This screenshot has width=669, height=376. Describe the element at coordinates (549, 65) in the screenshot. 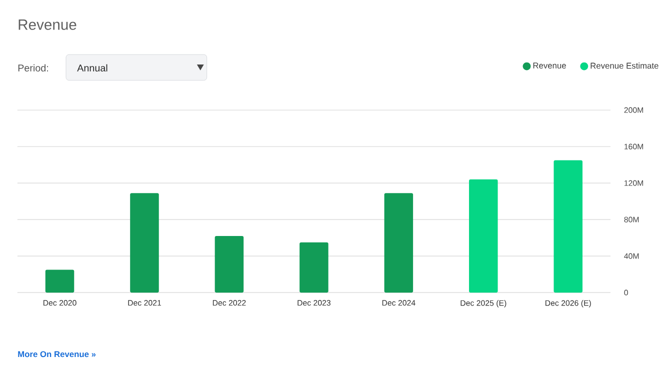

I see `legend-label: Revenue` at that location.